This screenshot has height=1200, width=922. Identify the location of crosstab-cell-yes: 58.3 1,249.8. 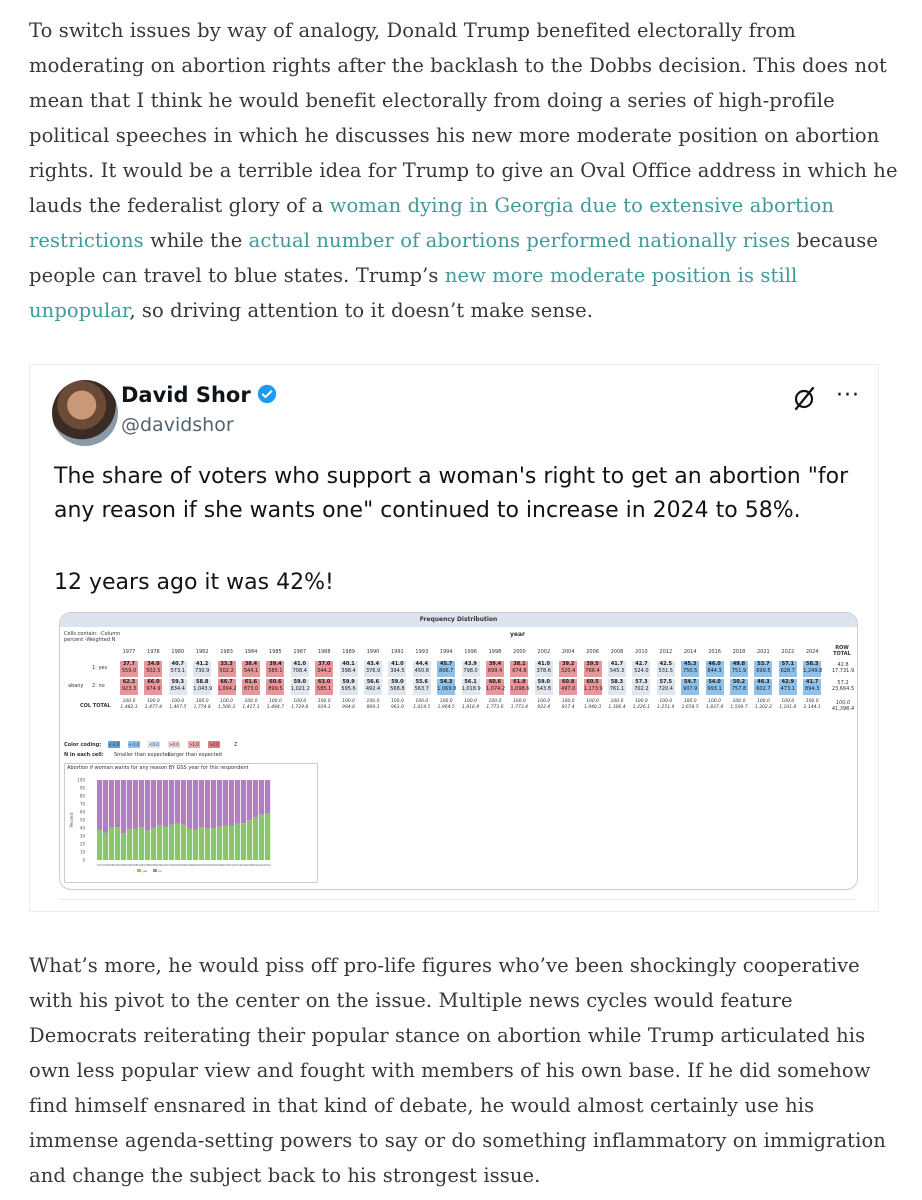
(812, 669).